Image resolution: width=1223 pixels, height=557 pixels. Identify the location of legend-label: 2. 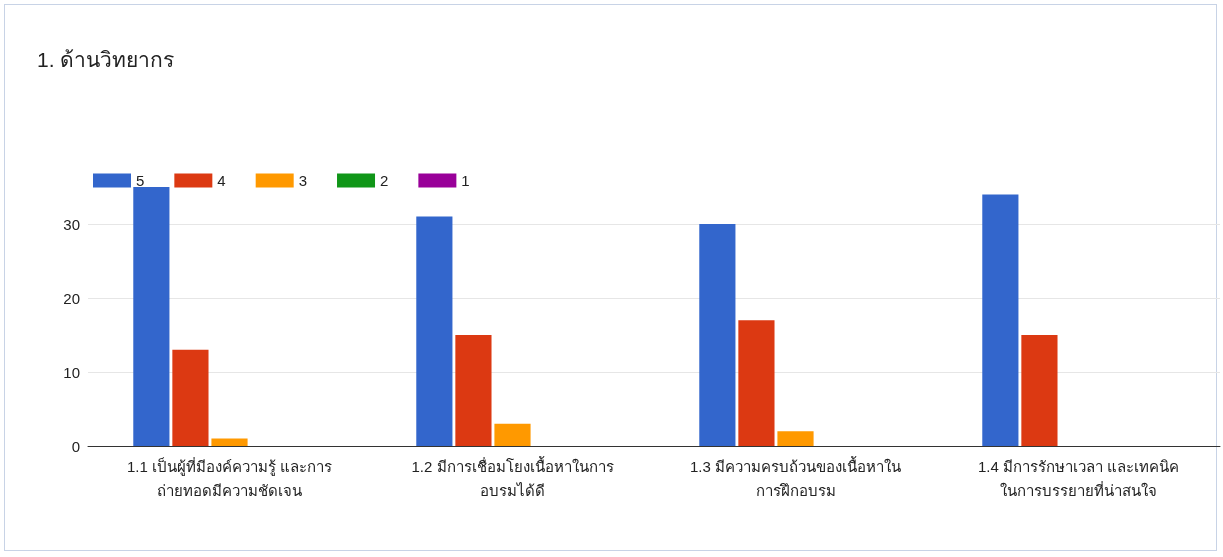
(384, 180).